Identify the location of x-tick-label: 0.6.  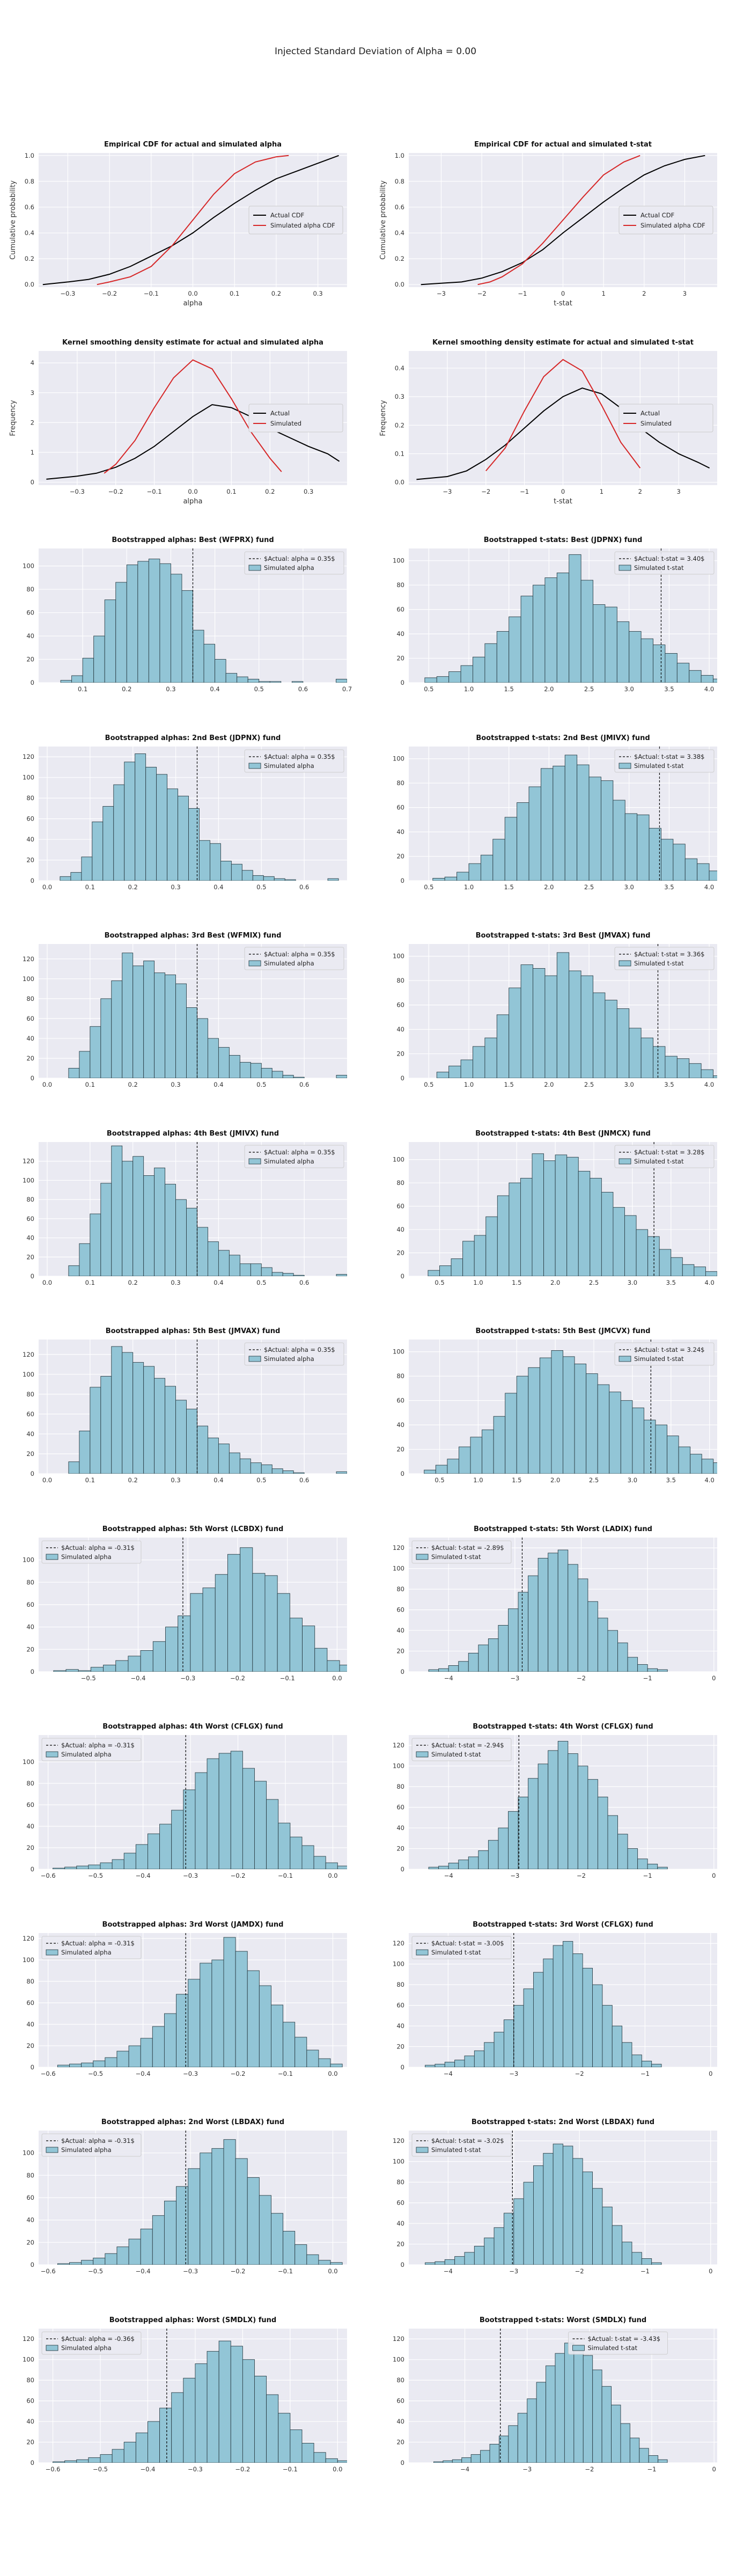
(304, 1084).